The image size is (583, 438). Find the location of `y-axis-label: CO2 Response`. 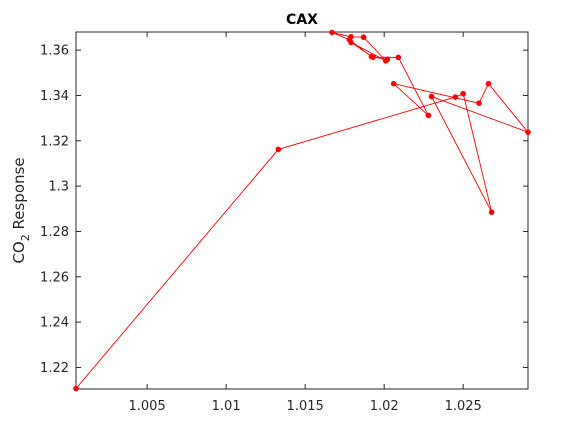

y-axis-label: CO2 Response is located at coordinates (21, 210).